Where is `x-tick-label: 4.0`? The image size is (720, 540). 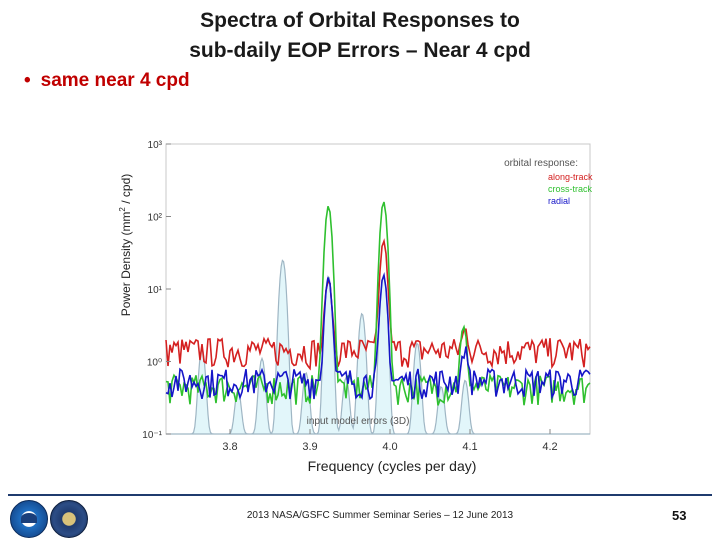 x-tick-label: 4.0 is located at coordinates (389, 447).